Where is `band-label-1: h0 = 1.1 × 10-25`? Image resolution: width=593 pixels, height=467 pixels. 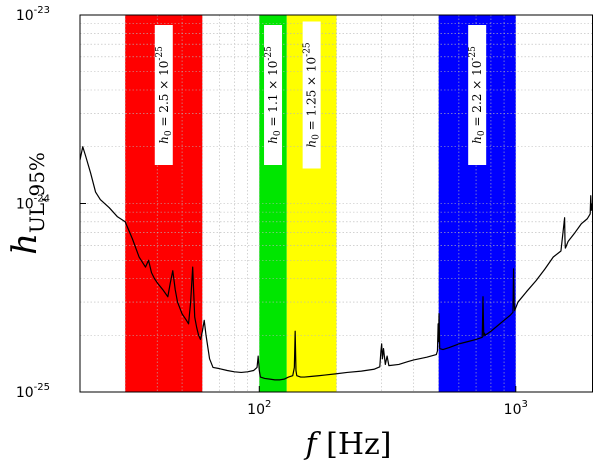 band-label-1: h0 = 1.1 × 10-25 is located at coordinates (273, 95).